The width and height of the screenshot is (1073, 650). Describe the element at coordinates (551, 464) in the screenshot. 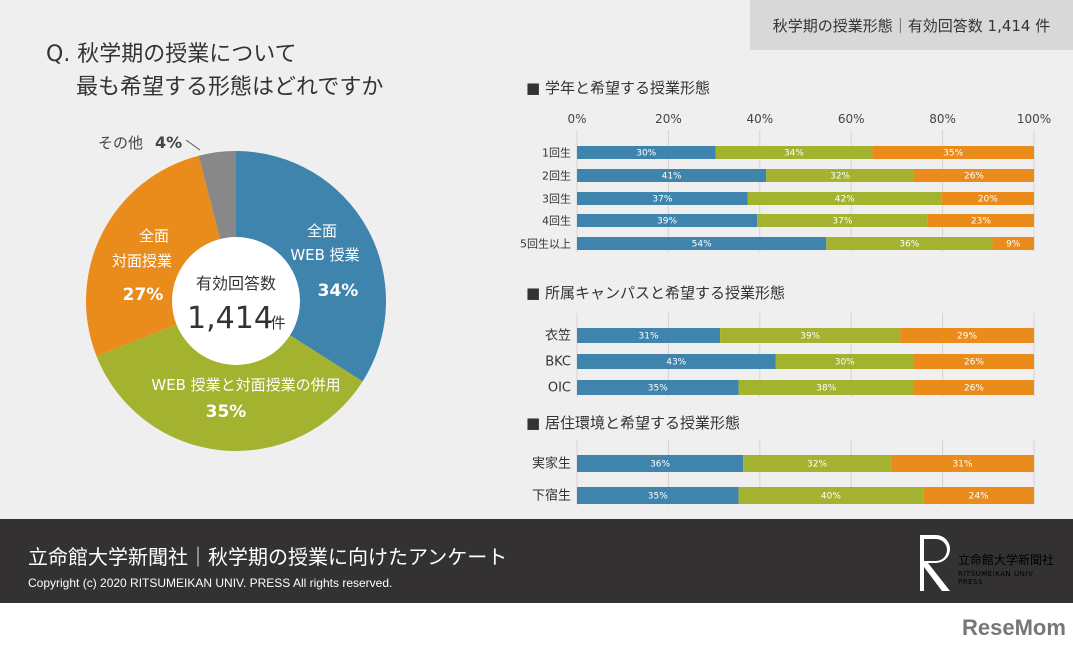

I see `category-label: 実家生` at that location.